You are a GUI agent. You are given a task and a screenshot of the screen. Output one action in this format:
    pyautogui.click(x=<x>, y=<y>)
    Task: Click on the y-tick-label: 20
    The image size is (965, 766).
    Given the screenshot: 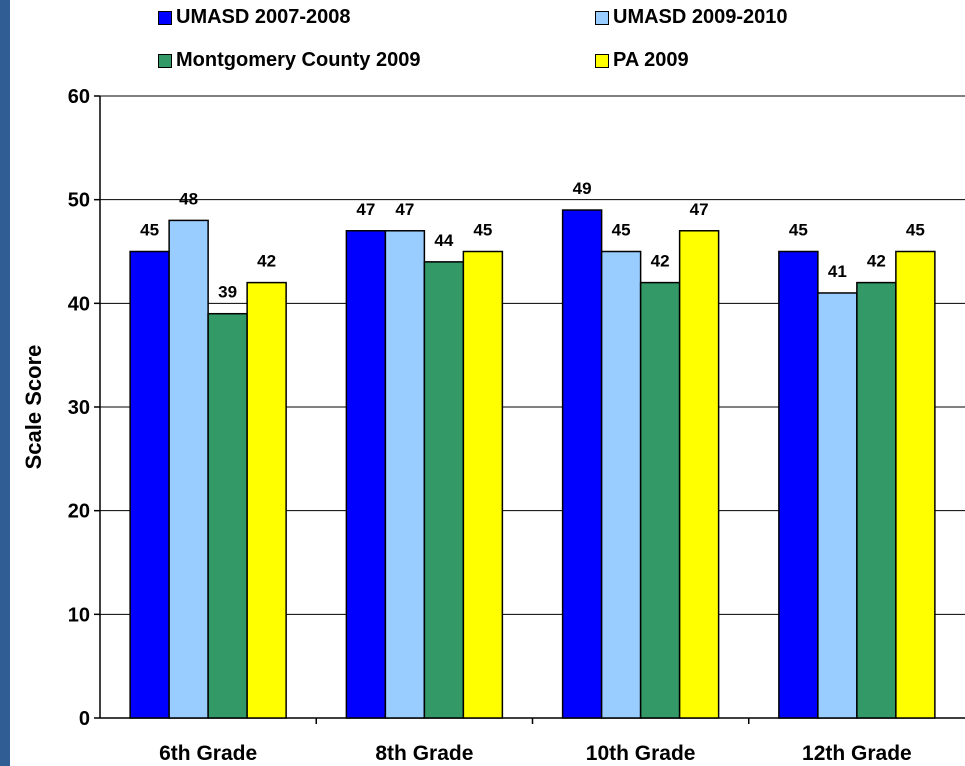 What is the action you would take?
    pyautogui.click(x=79, y=512)
    